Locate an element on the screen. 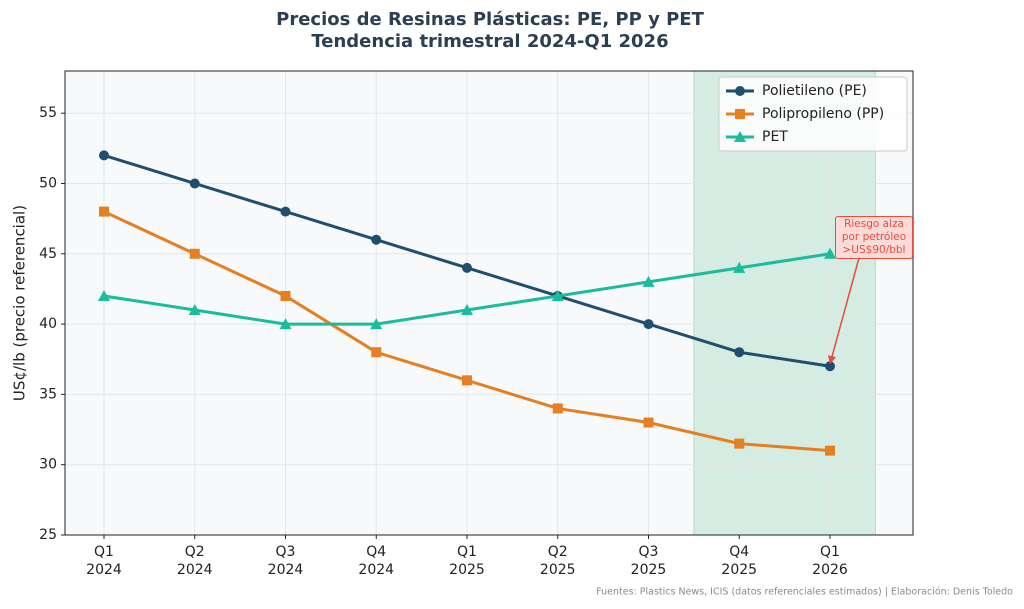 Image resolution: width=1024 pixels, height=609 pixels. annotation-arrowhead is located at coordinates (832, 360).